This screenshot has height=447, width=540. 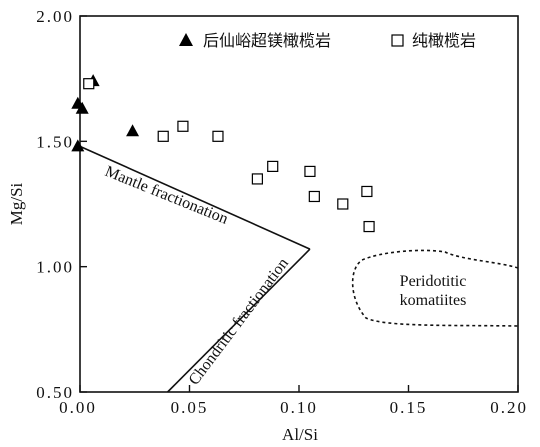 I want to click on x-axis-label: Al/Si, so click(x=300, y=434).